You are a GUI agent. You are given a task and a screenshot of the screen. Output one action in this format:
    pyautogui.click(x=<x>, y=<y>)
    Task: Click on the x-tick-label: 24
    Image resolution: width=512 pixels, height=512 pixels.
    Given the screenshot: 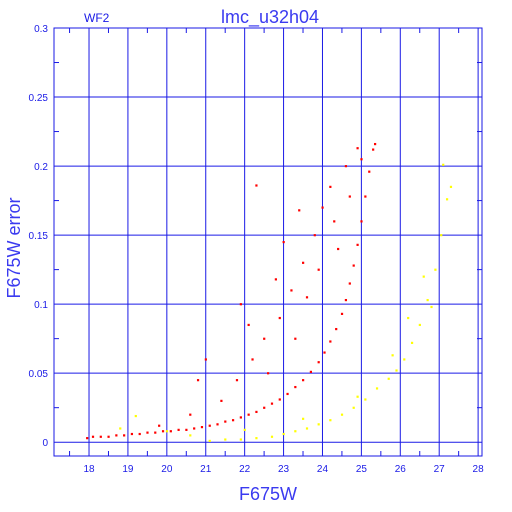 What is the action you would take?
    pyautogui.click(x=323, y=469)
    